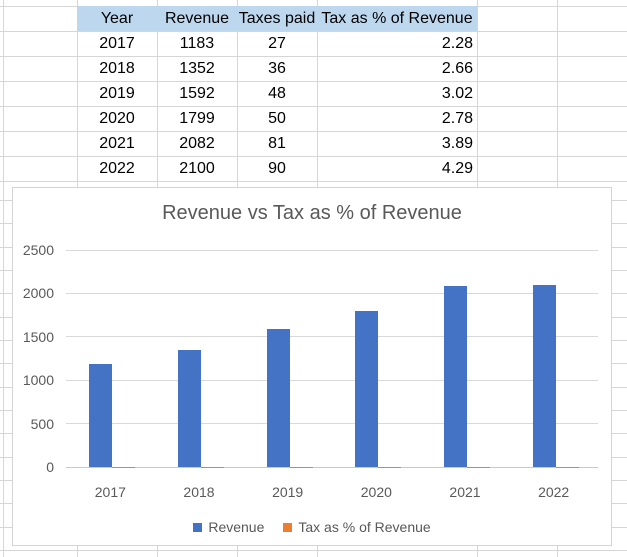 The width and height of the screenshot is (627, 557). I want to click on x-tick-label: 2018, so click(199, 492).